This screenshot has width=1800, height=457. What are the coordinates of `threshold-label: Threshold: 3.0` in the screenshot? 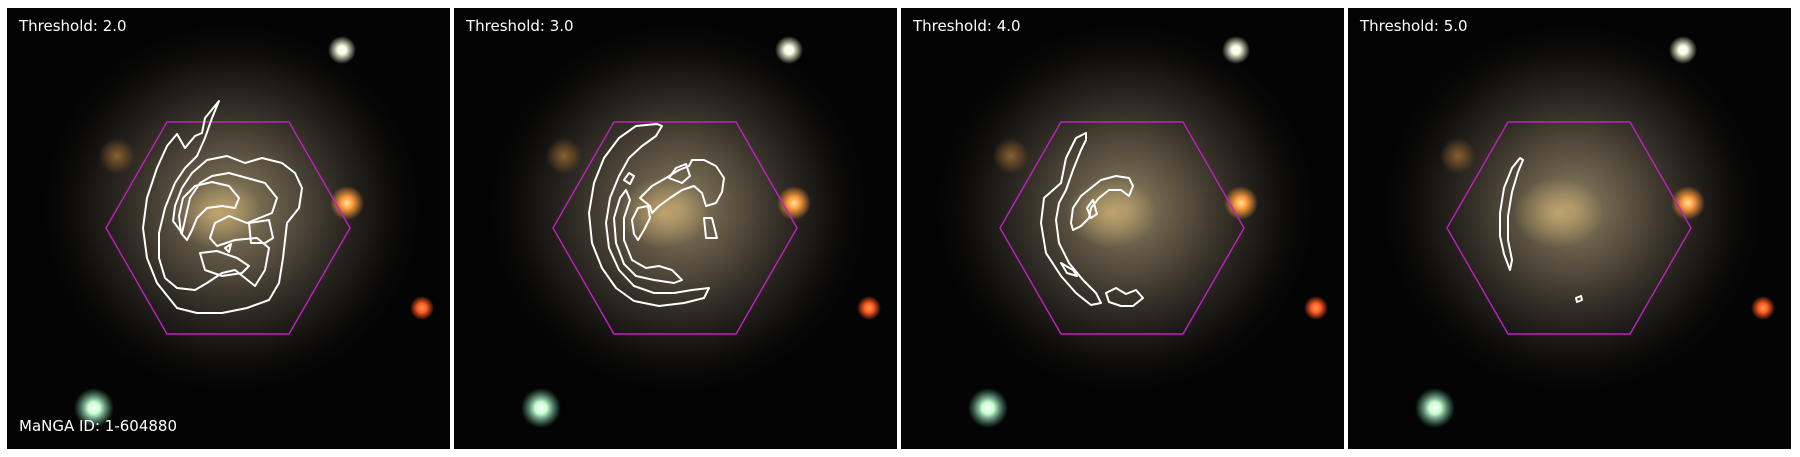 It's located at (520, 26).